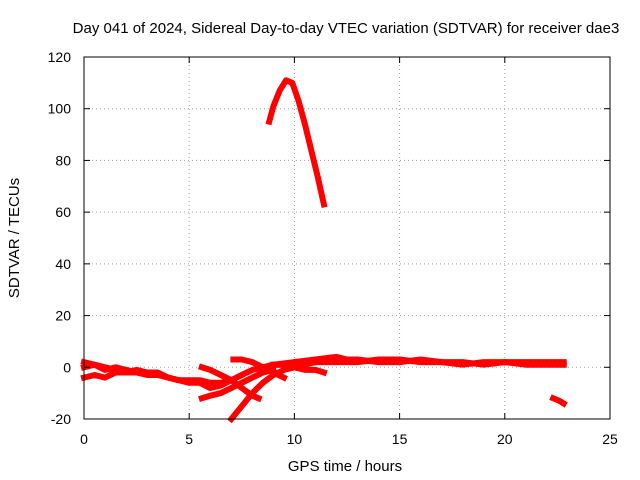  What do you see at coordinates (84, 439) in the screenshot?
I see `x-tick-label: 0` at bounding box center [84, 439].